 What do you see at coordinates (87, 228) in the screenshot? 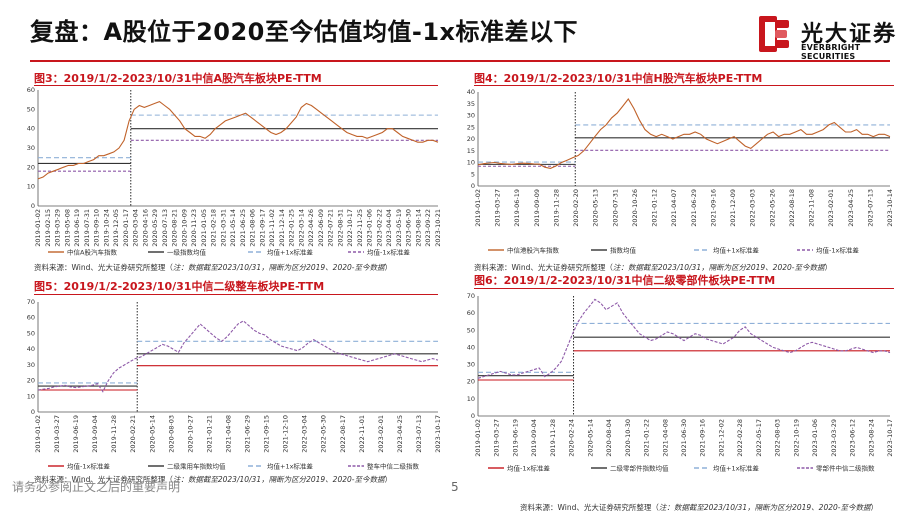
I see `x-tick-label: 2019-07-31` at bounding box center [87, 228].